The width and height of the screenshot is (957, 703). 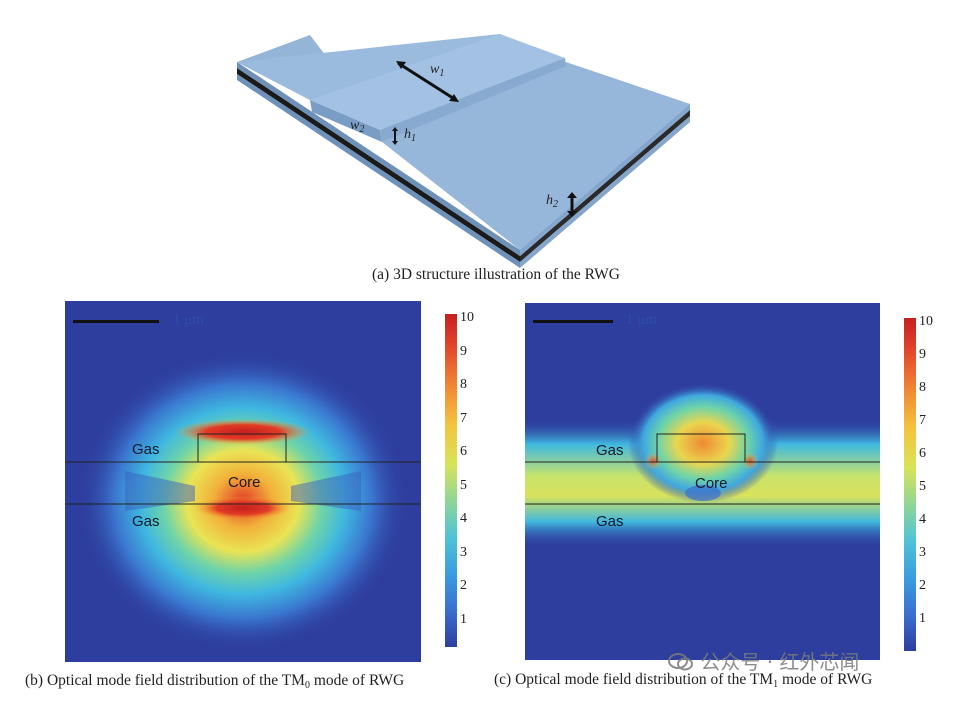 I want to click on label-w1: w1, so click(x=437, y=70).